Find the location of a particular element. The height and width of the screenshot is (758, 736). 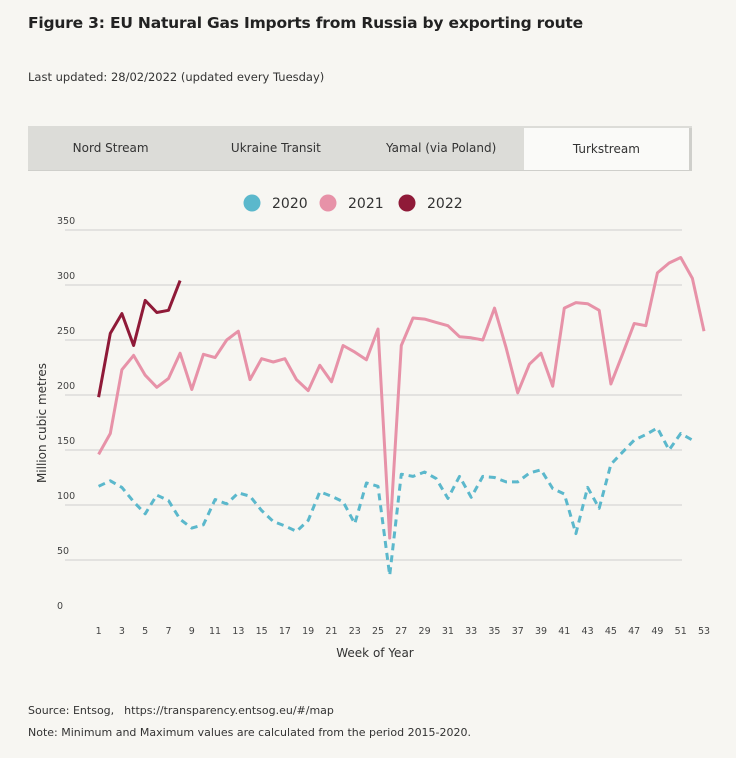

x-tick-label: 17 is located at coordinates (285, 631).